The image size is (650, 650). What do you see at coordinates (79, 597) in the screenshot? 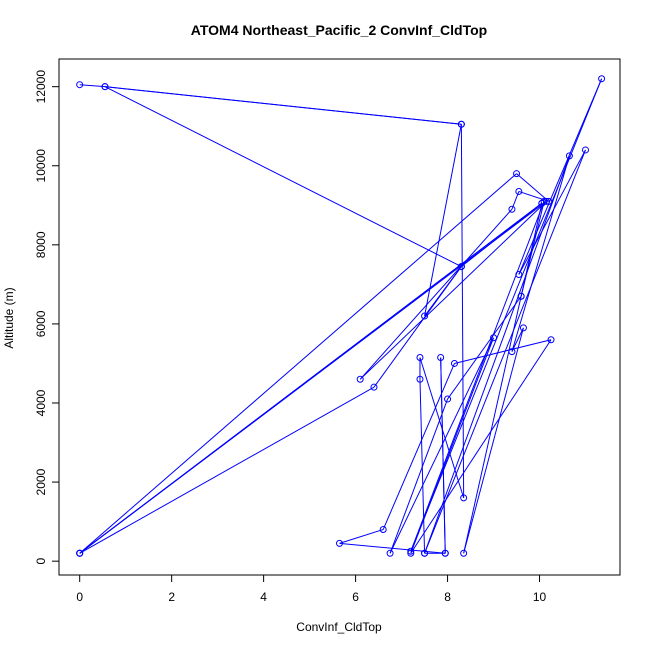
I see `x-tick-label: 0` at bounding box center [79, 597].